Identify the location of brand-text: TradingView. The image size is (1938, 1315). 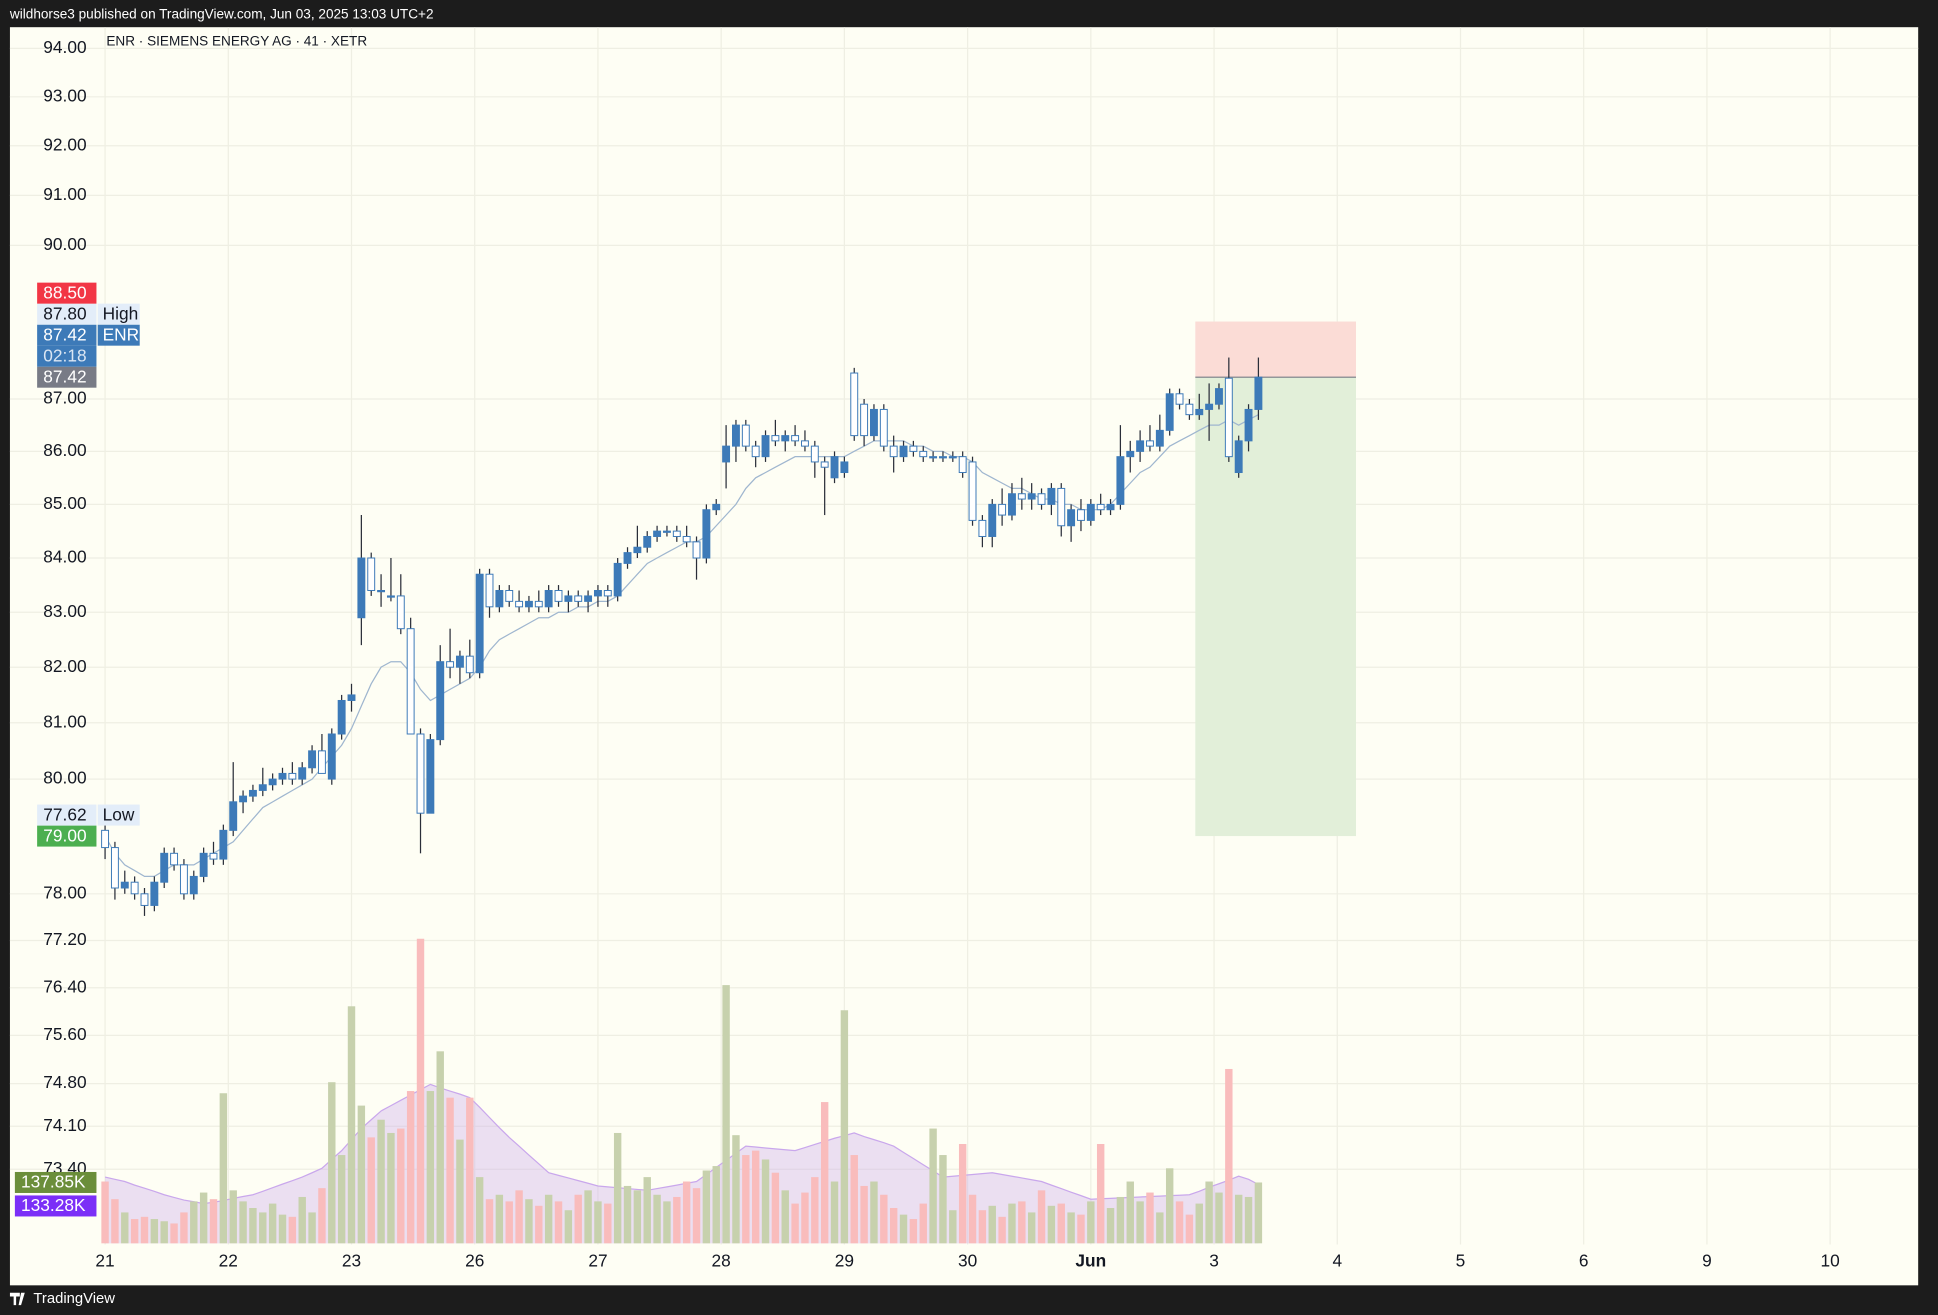
(74, 1299).